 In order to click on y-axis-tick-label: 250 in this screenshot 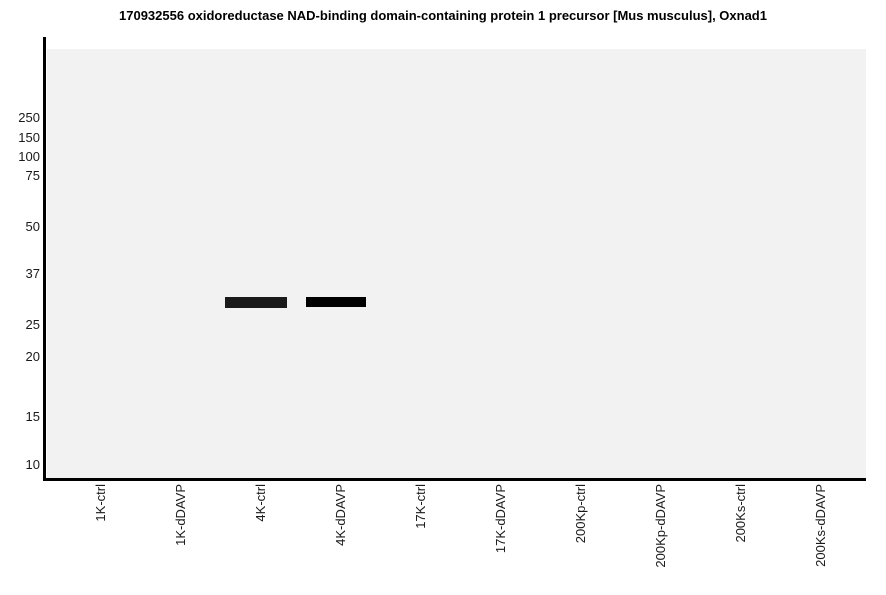, I will do `click(29, 117)`.